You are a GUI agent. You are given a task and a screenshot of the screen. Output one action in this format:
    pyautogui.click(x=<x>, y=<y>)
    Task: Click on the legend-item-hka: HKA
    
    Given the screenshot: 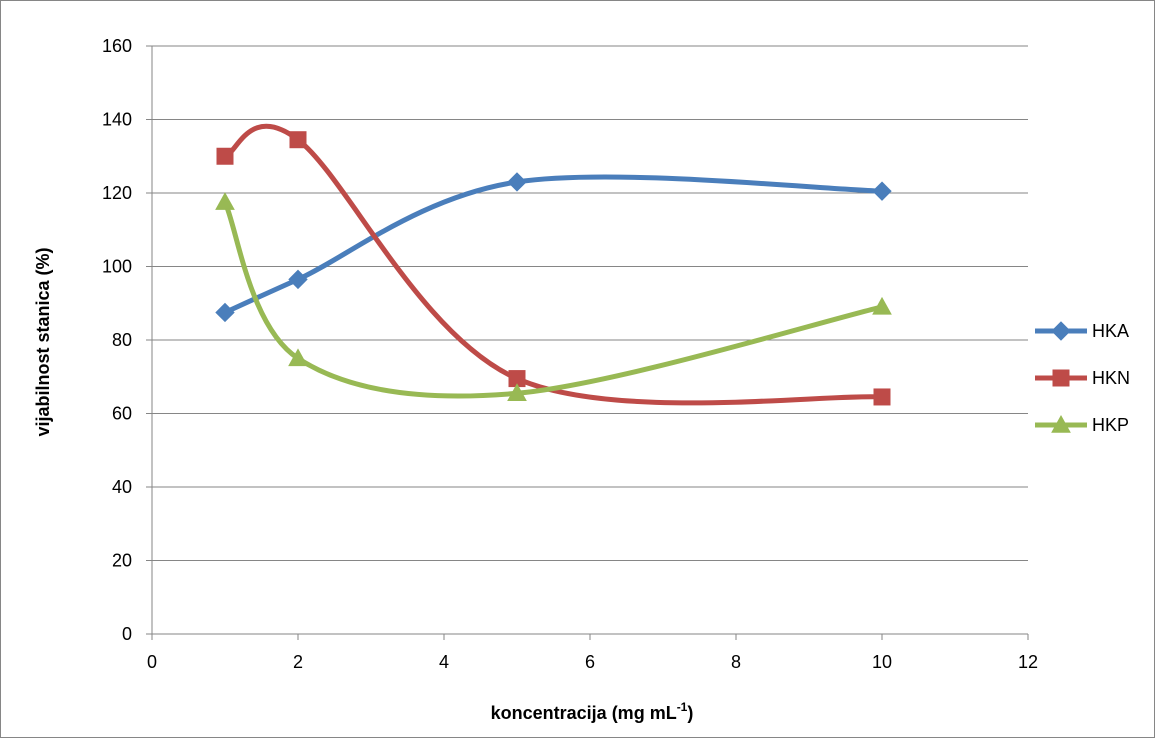 What is the action you would take?
    pyautogui.click(x=1082, y=331)
    